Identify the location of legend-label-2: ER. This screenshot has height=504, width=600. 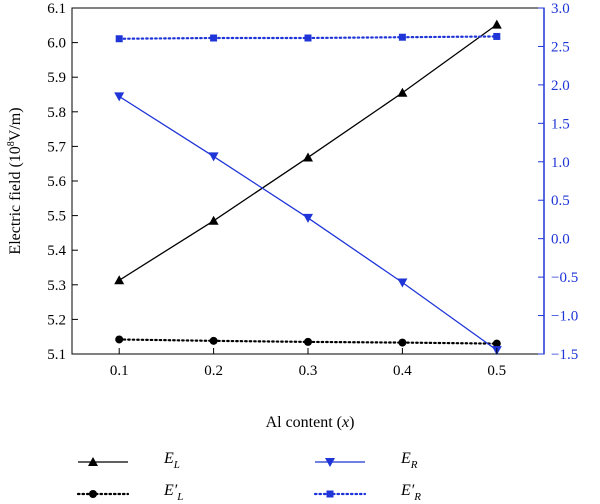
(409, 460).